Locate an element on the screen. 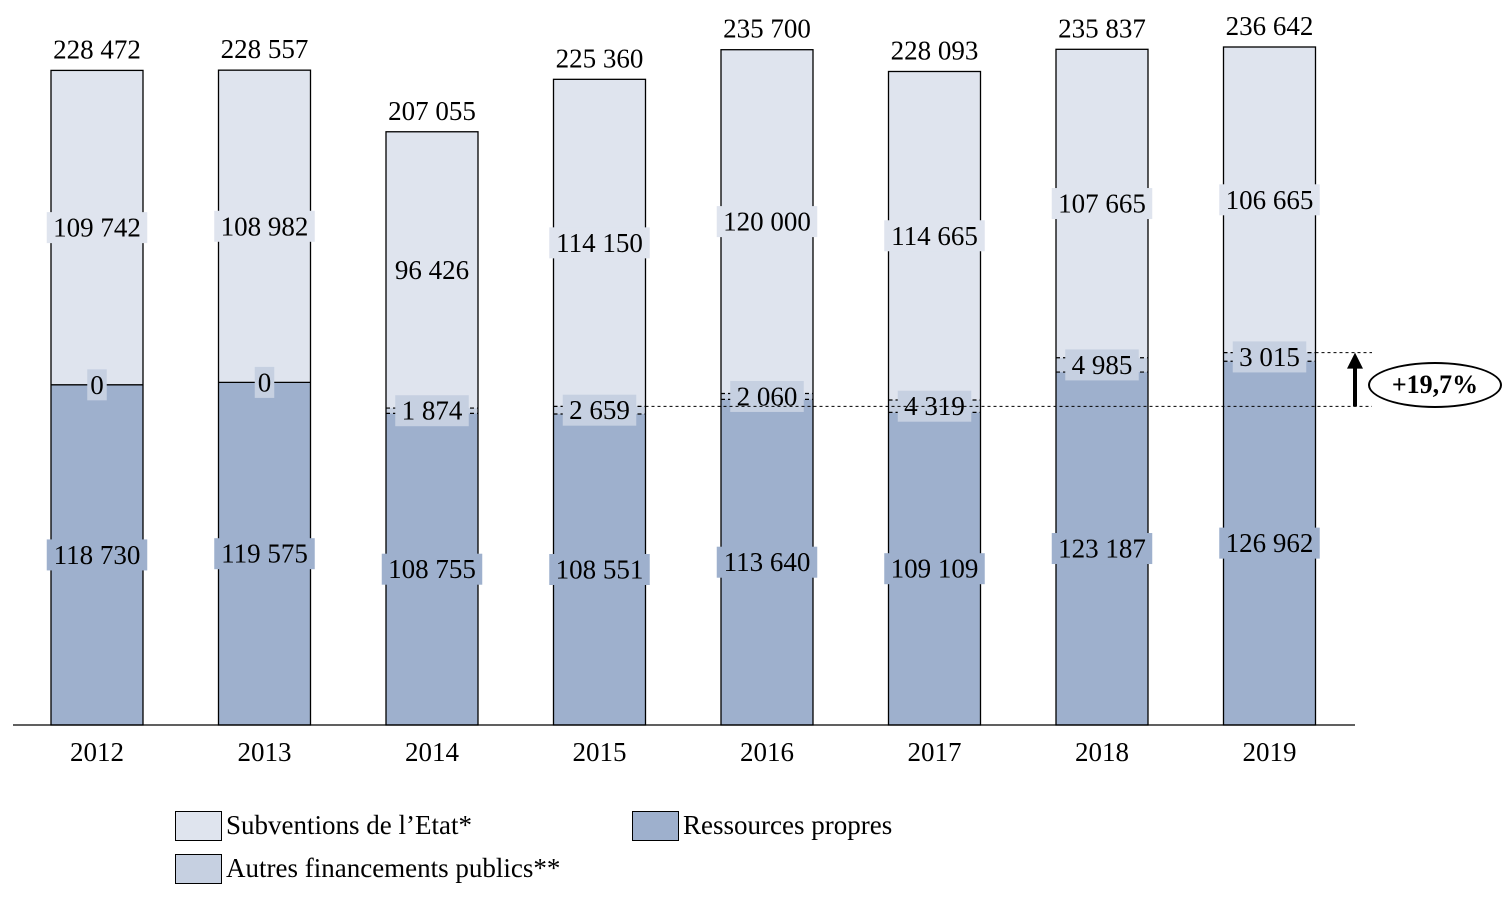 The width and height of the screenshot is (1504, 905). legend-label-subventions: Subventions de l’Etat* is located at coordinates (349, 825).